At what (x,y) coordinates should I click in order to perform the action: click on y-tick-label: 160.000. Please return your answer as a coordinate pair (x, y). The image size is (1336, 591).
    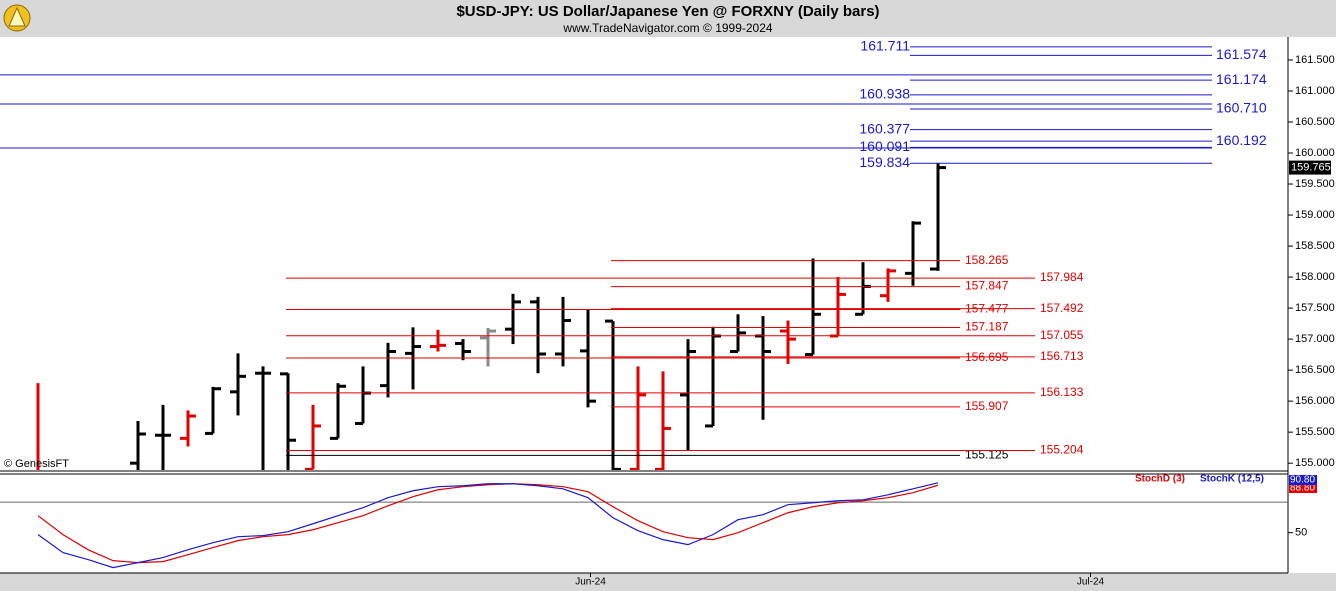
    Looking at the image, I should click on (1315, 153).